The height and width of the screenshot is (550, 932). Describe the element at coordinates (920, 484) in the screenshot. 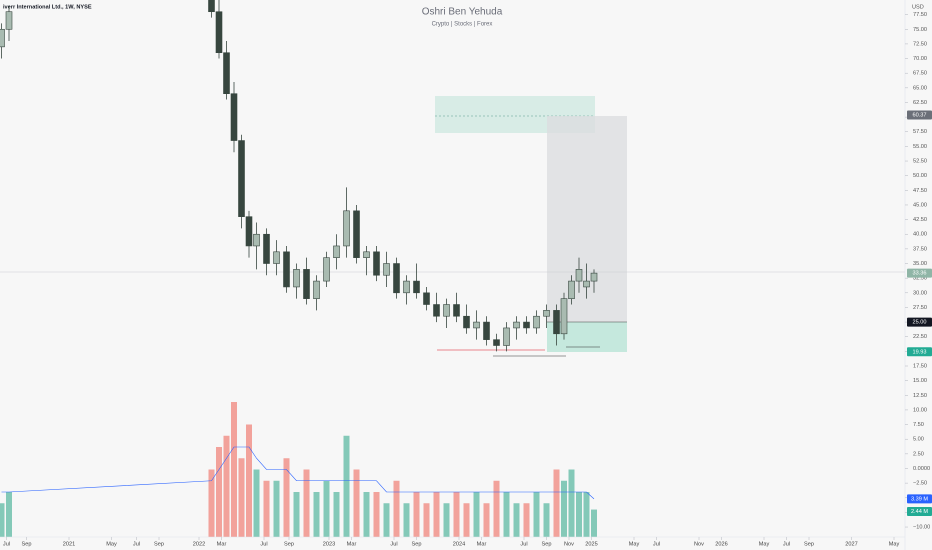

I see `y-tick-label: −2.50` at that location.